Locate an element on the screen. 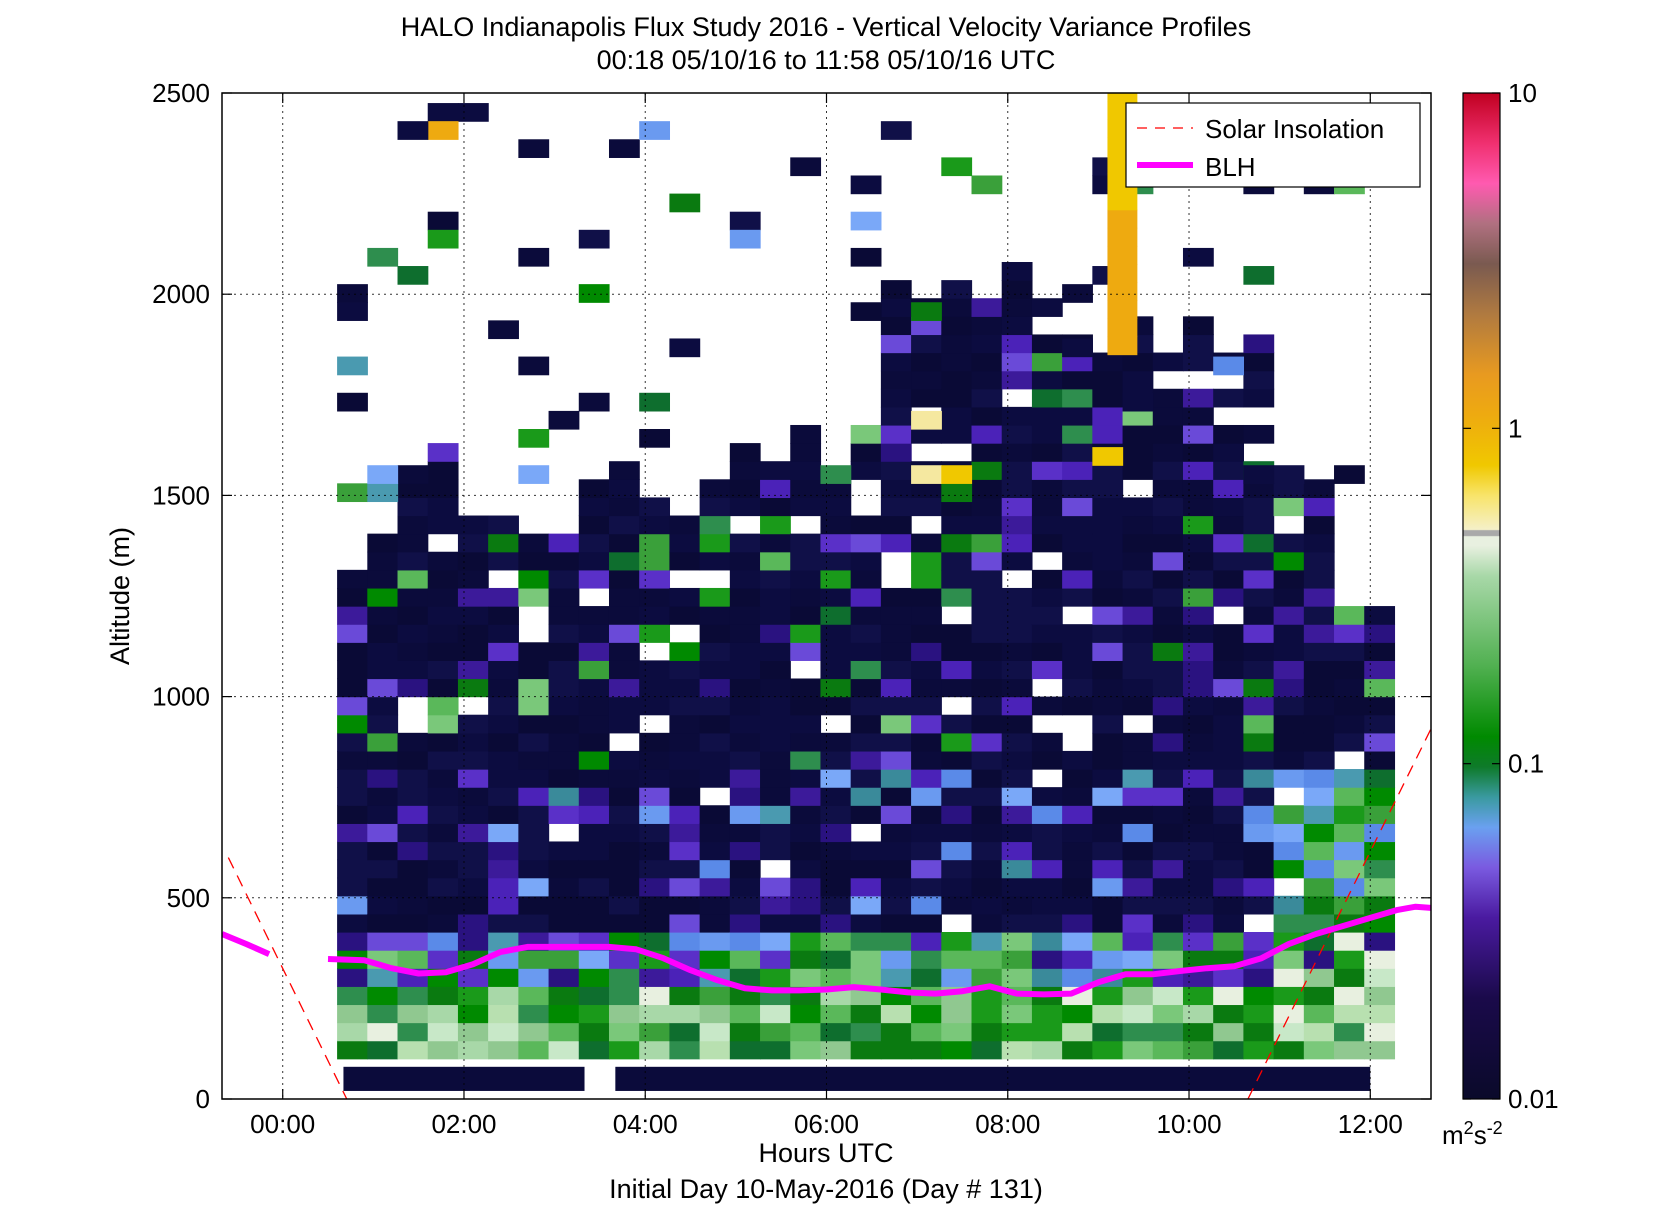  colorbar-tick-label: 1 is located at coordinates (1515, 428).